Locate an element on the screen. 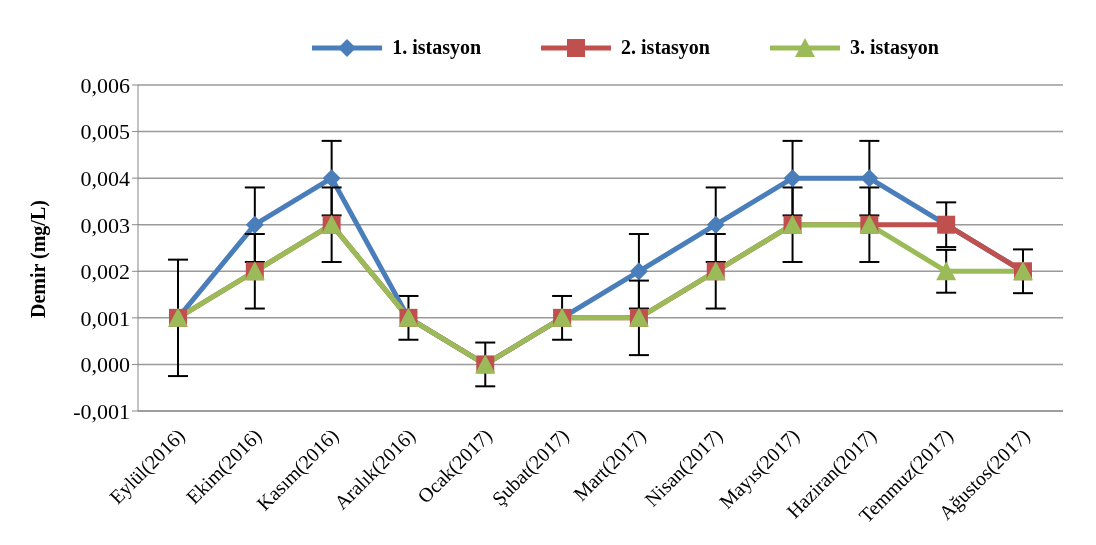 The height and width of the screenshot is (545, 1096). y-tick-label: 0,003 is located at coordinates (105, 225).